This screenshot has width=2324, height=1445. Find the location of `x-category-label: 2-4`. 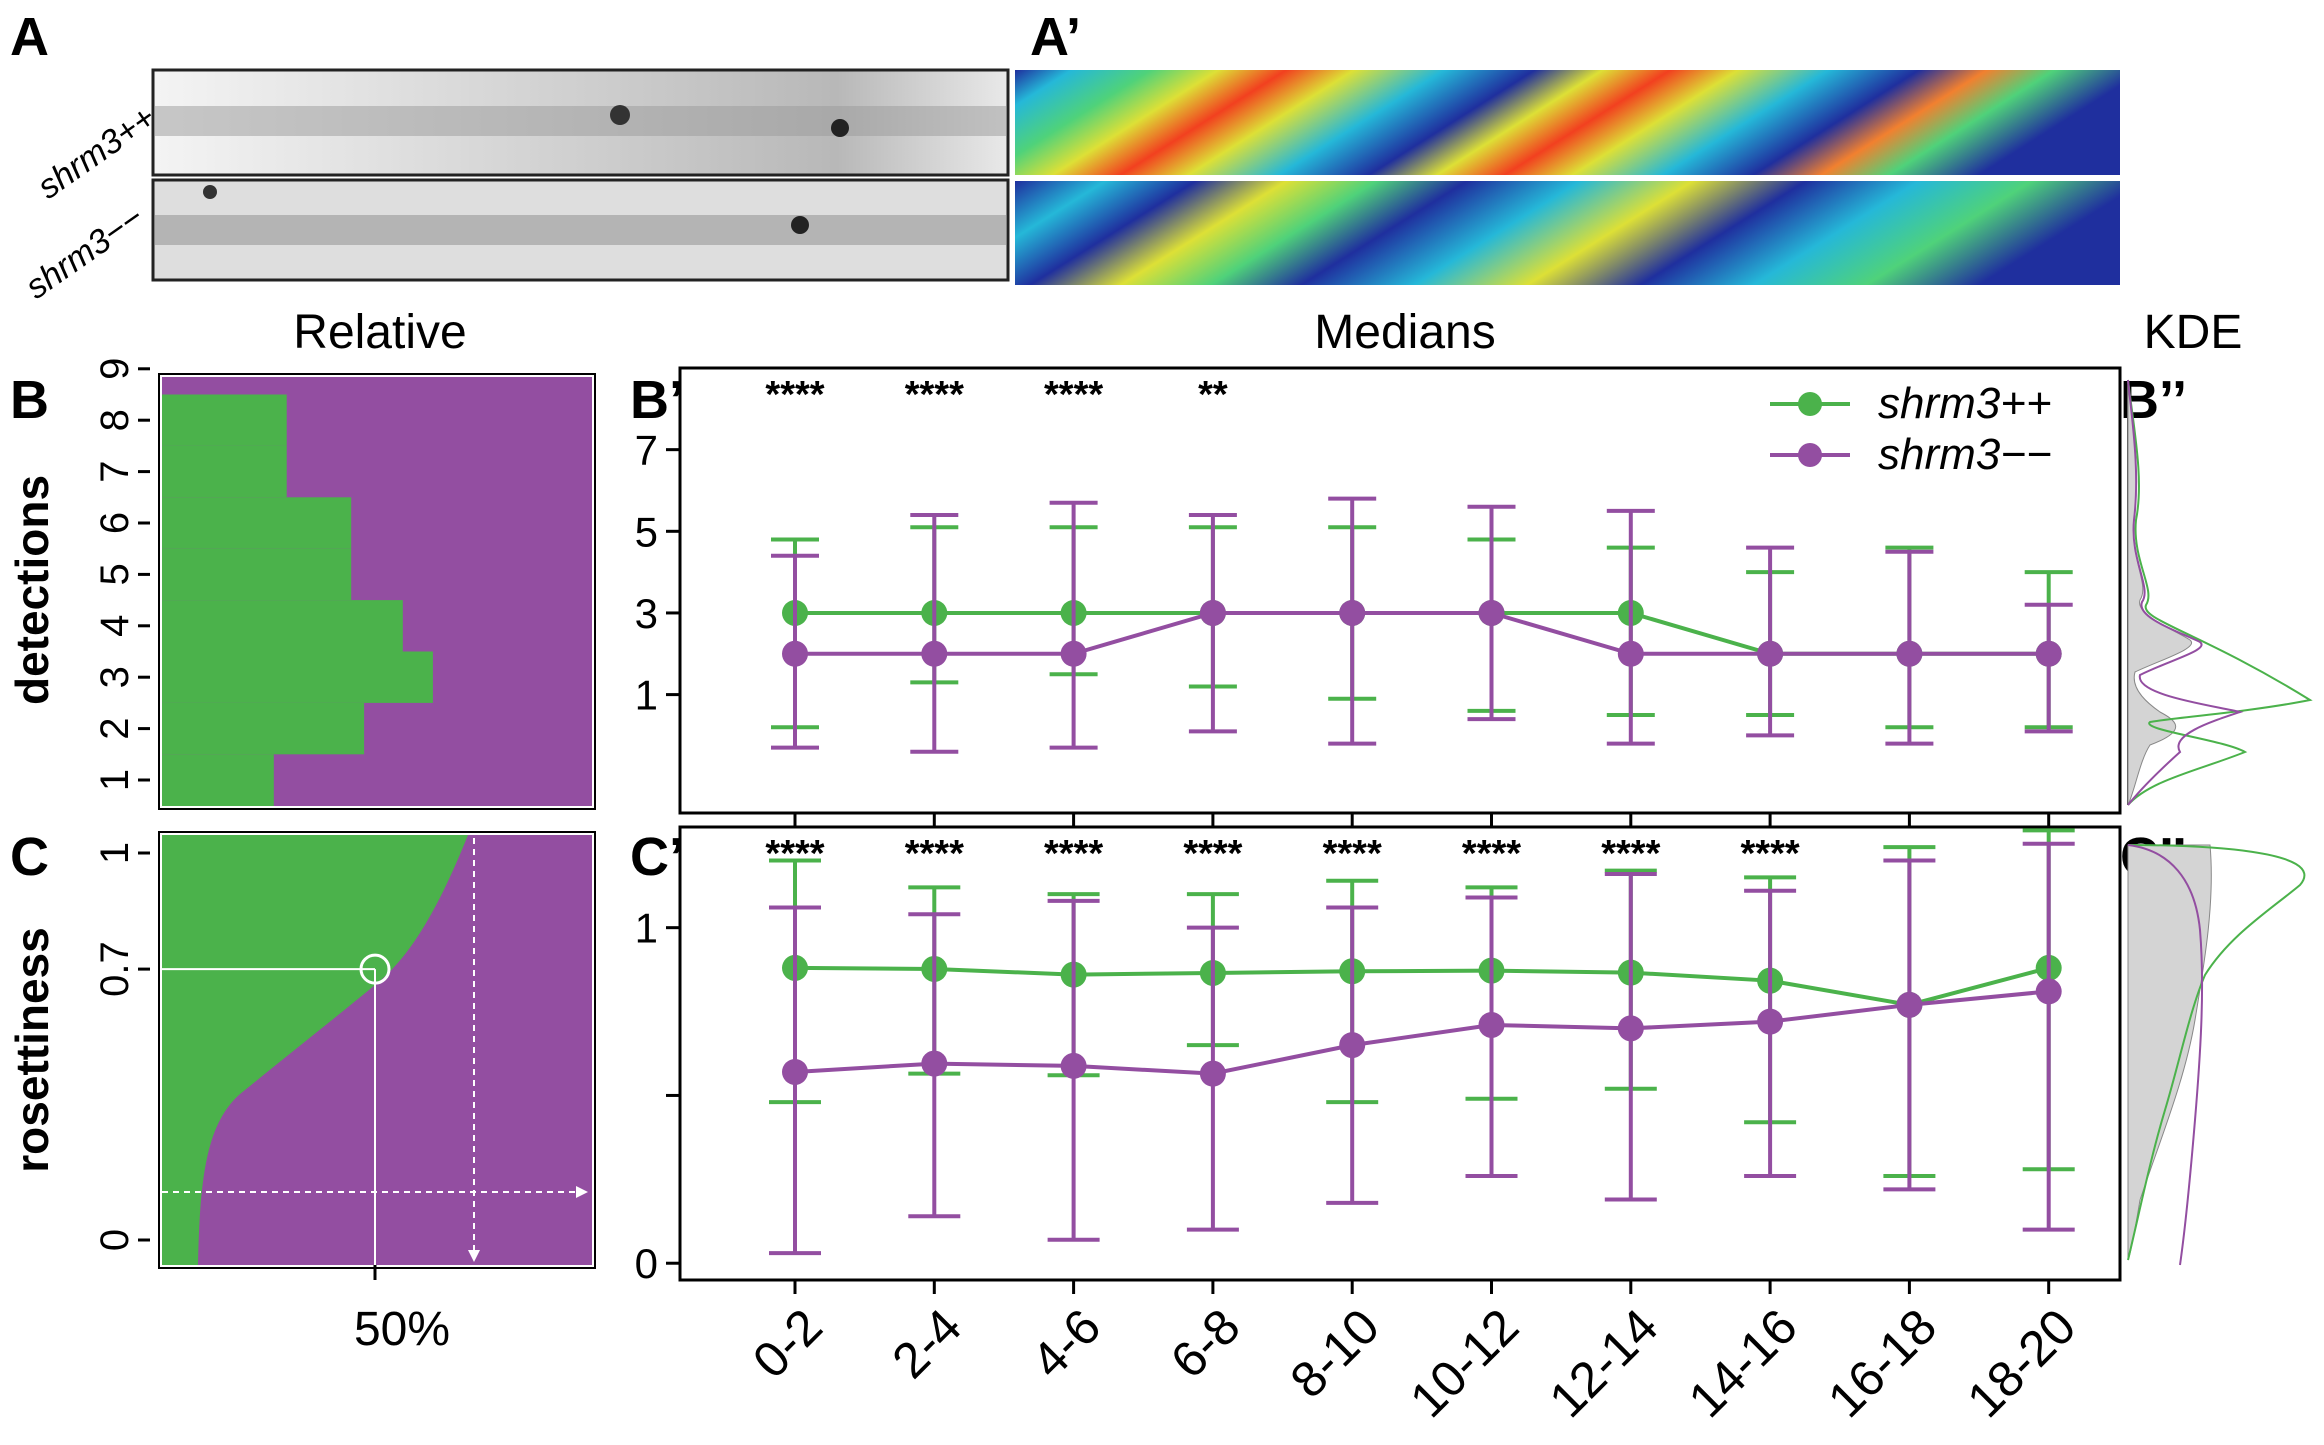

x-category-label: 2-4 is located at coordinates (926, 1343).